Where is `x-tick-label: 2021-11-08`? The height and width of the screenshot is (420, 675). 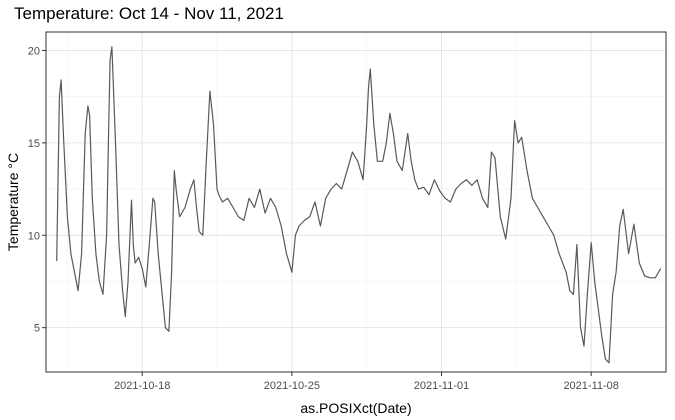 x-tick-label: 2021-11-08 is located at coordinates (590, 386).